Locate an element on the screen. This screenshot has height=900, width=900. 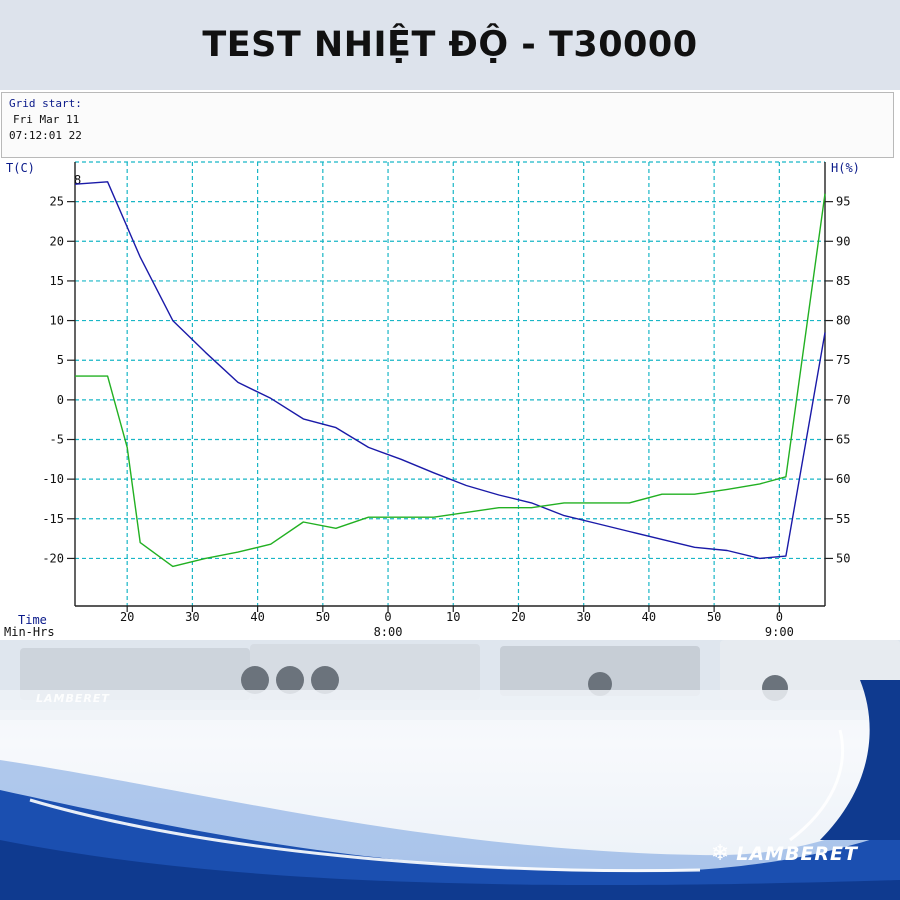
truck-trailer-left is located at coordinates (135, 674).